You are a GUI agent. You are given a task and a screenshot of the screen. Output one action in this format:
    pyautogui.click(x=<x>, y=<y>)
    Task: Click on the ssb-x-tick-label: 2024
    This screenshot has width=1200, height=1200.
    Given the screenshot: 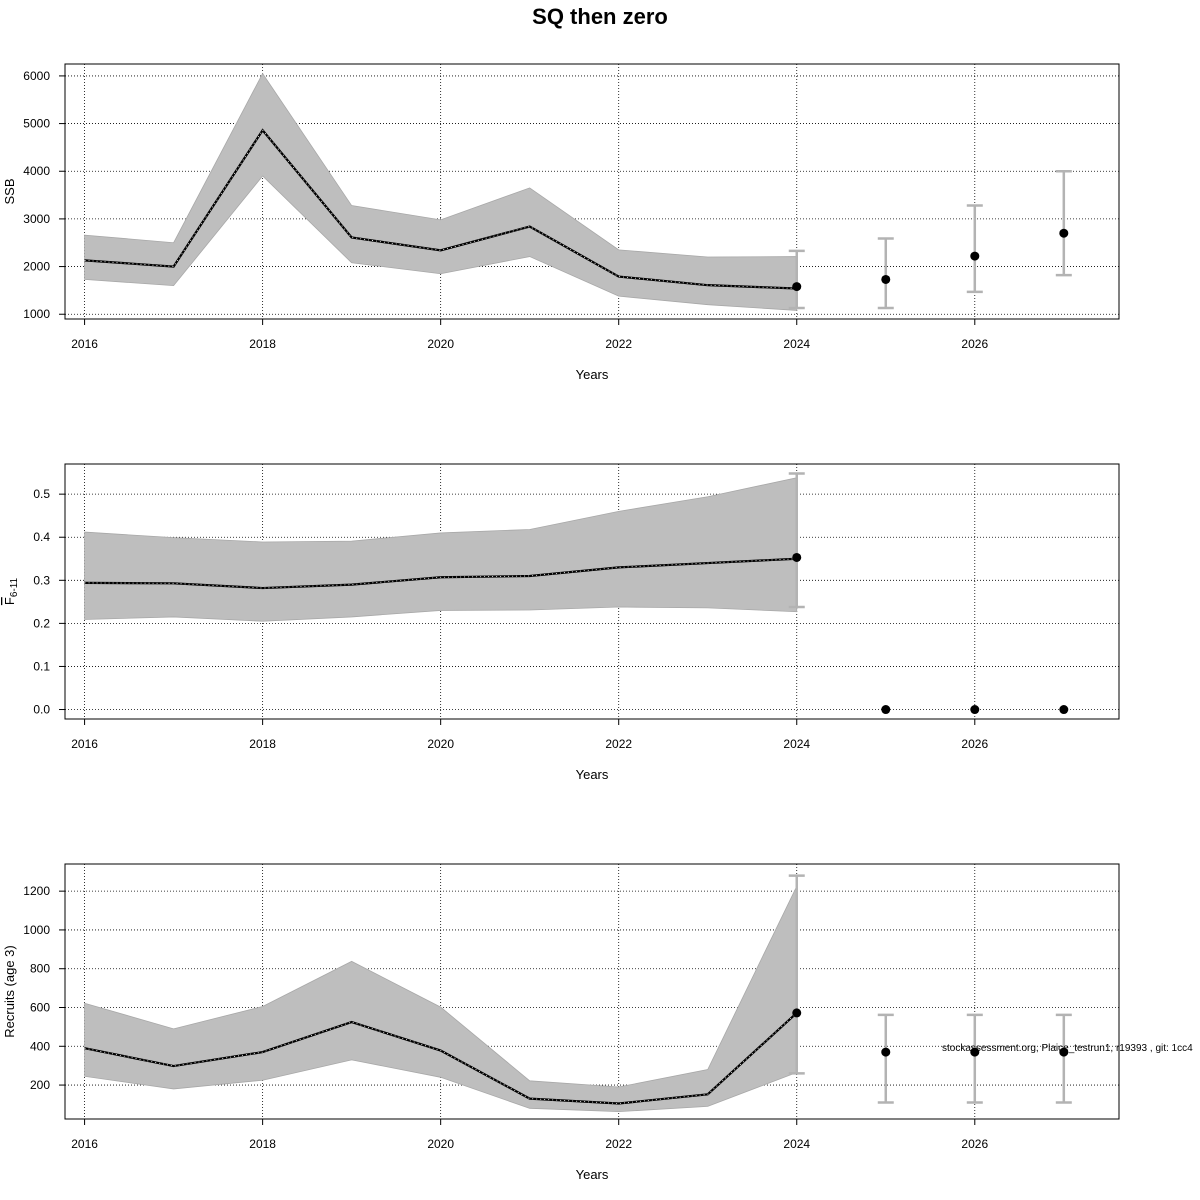 What is the action you would take?
    pyautogui.click(x=796, y=344)
    